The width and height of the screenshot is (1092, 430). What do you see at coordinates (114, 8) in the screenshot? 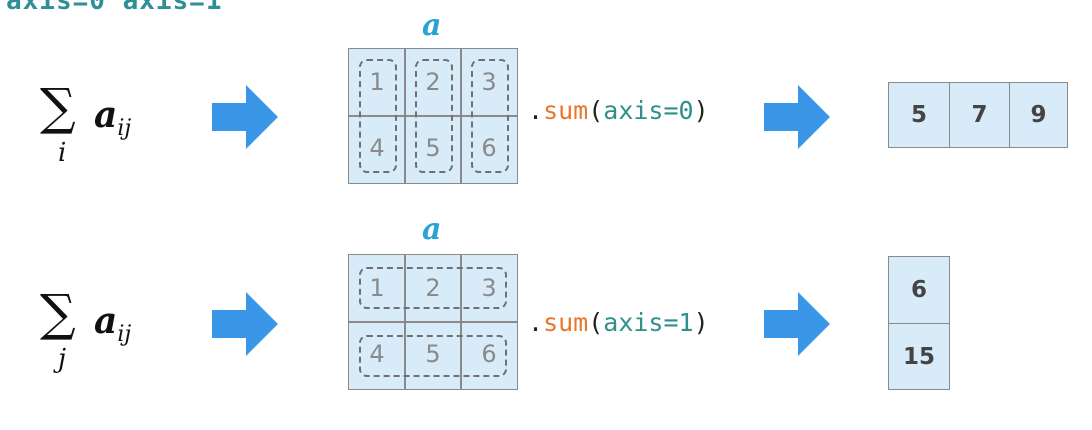
I see `cropped-code-fragment: axis=0 axis=1` at bounding box center [114, 8].